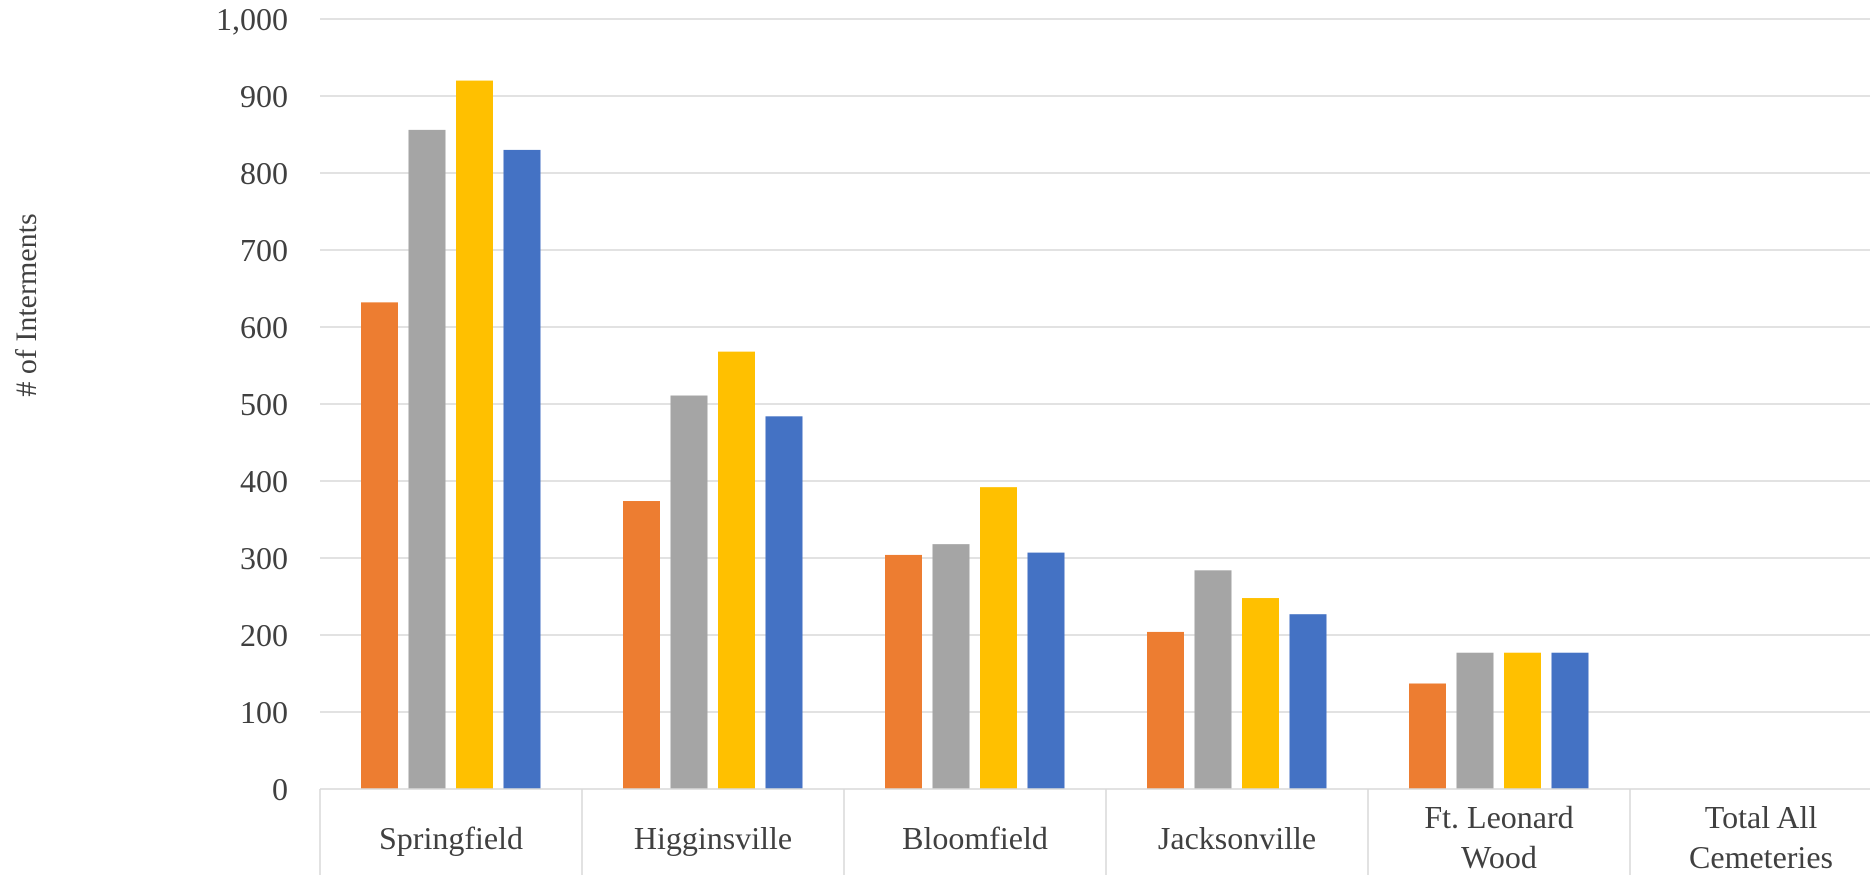 The height and width of the screenshot is (880, 1870). Describe the element at coordinates (264, 481) in the screenshot. I see `y-tick-label: 400` at that location.